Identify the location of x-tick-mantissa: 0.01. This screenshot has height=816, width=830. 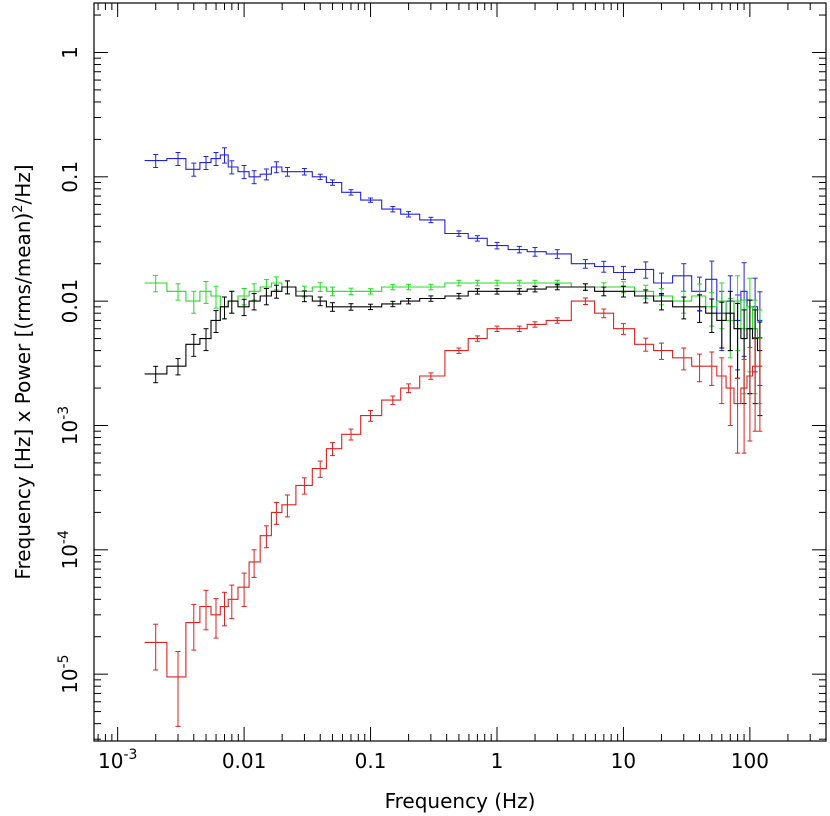
(244, 761).